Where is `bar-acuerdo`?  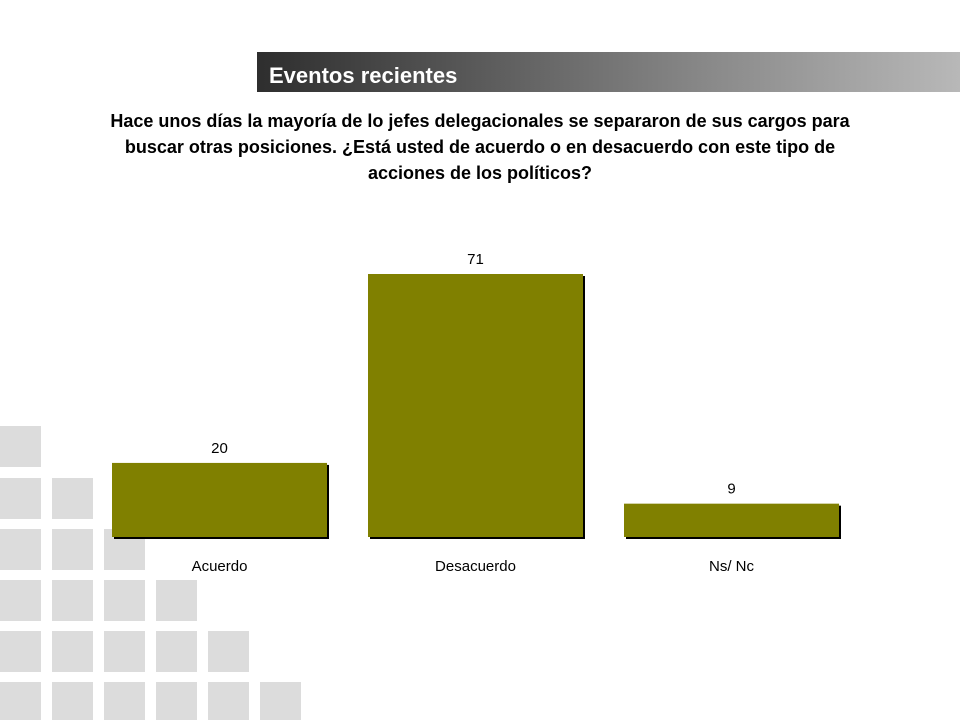
bar-acuerdo is located at coordinates (219, 499).